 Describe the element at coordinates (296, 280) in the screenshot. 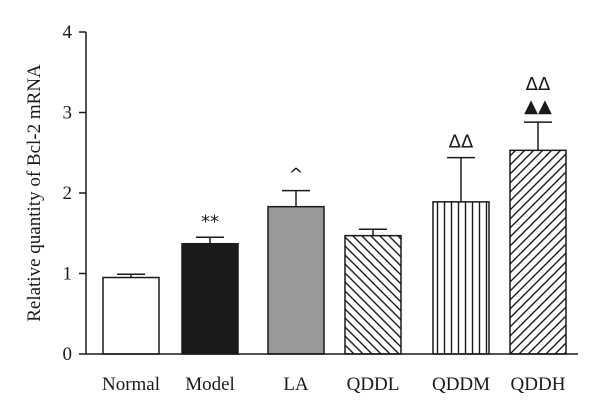

I see `bar-la` at that location.